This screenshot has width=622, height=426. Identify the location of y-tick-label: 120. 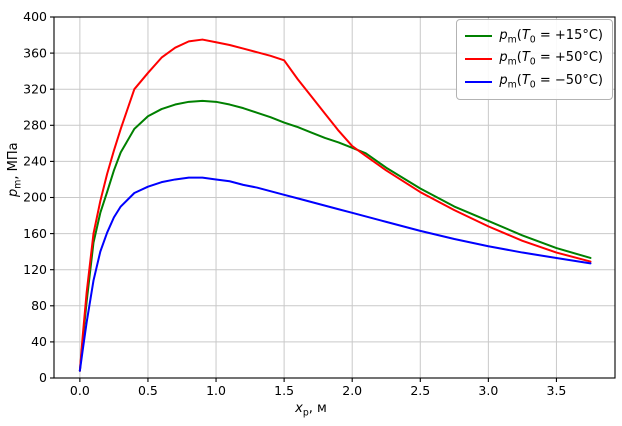
(35, 269).